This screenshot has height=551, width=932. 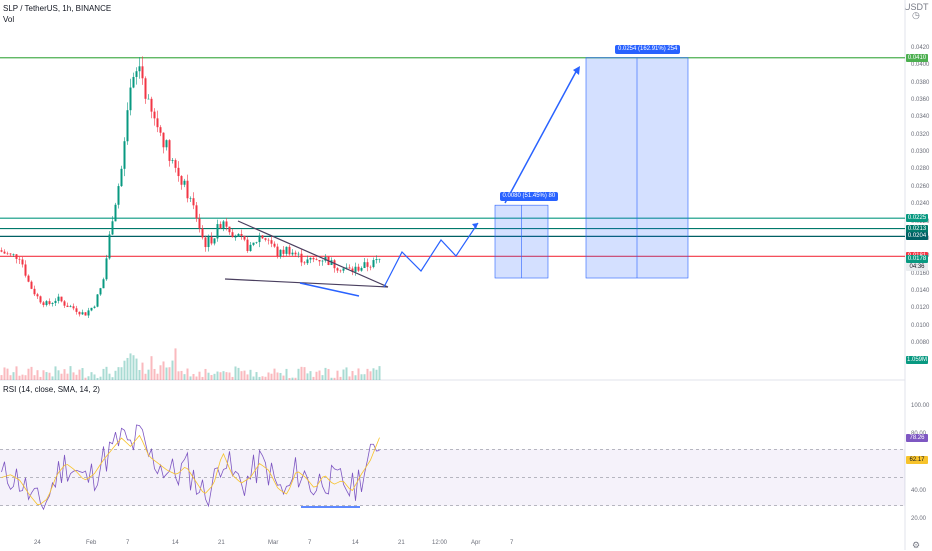 I want to click on symbol-line: SLP / TetherUS, 1h, BINANCE, so click(x=57, y=8).